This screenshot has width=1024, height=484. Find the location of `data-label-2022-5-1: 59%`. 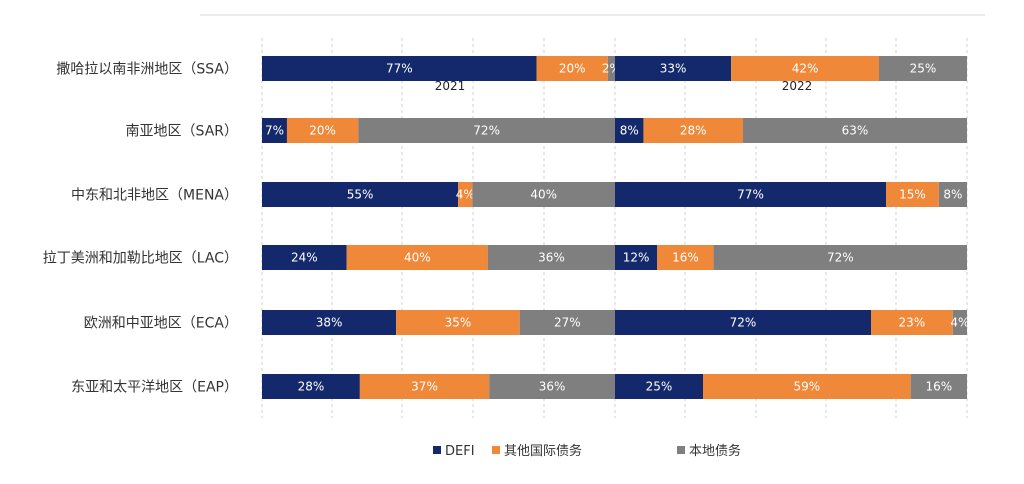

data-label-2022-5-1: 59% is located at coordinates (807, 387).